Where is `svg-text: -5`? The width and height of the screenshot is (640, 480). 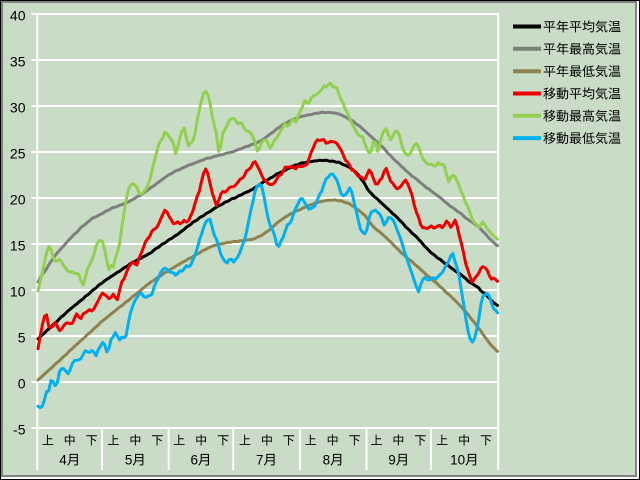
svg-text: -5 is located at coordinates (19, 430).